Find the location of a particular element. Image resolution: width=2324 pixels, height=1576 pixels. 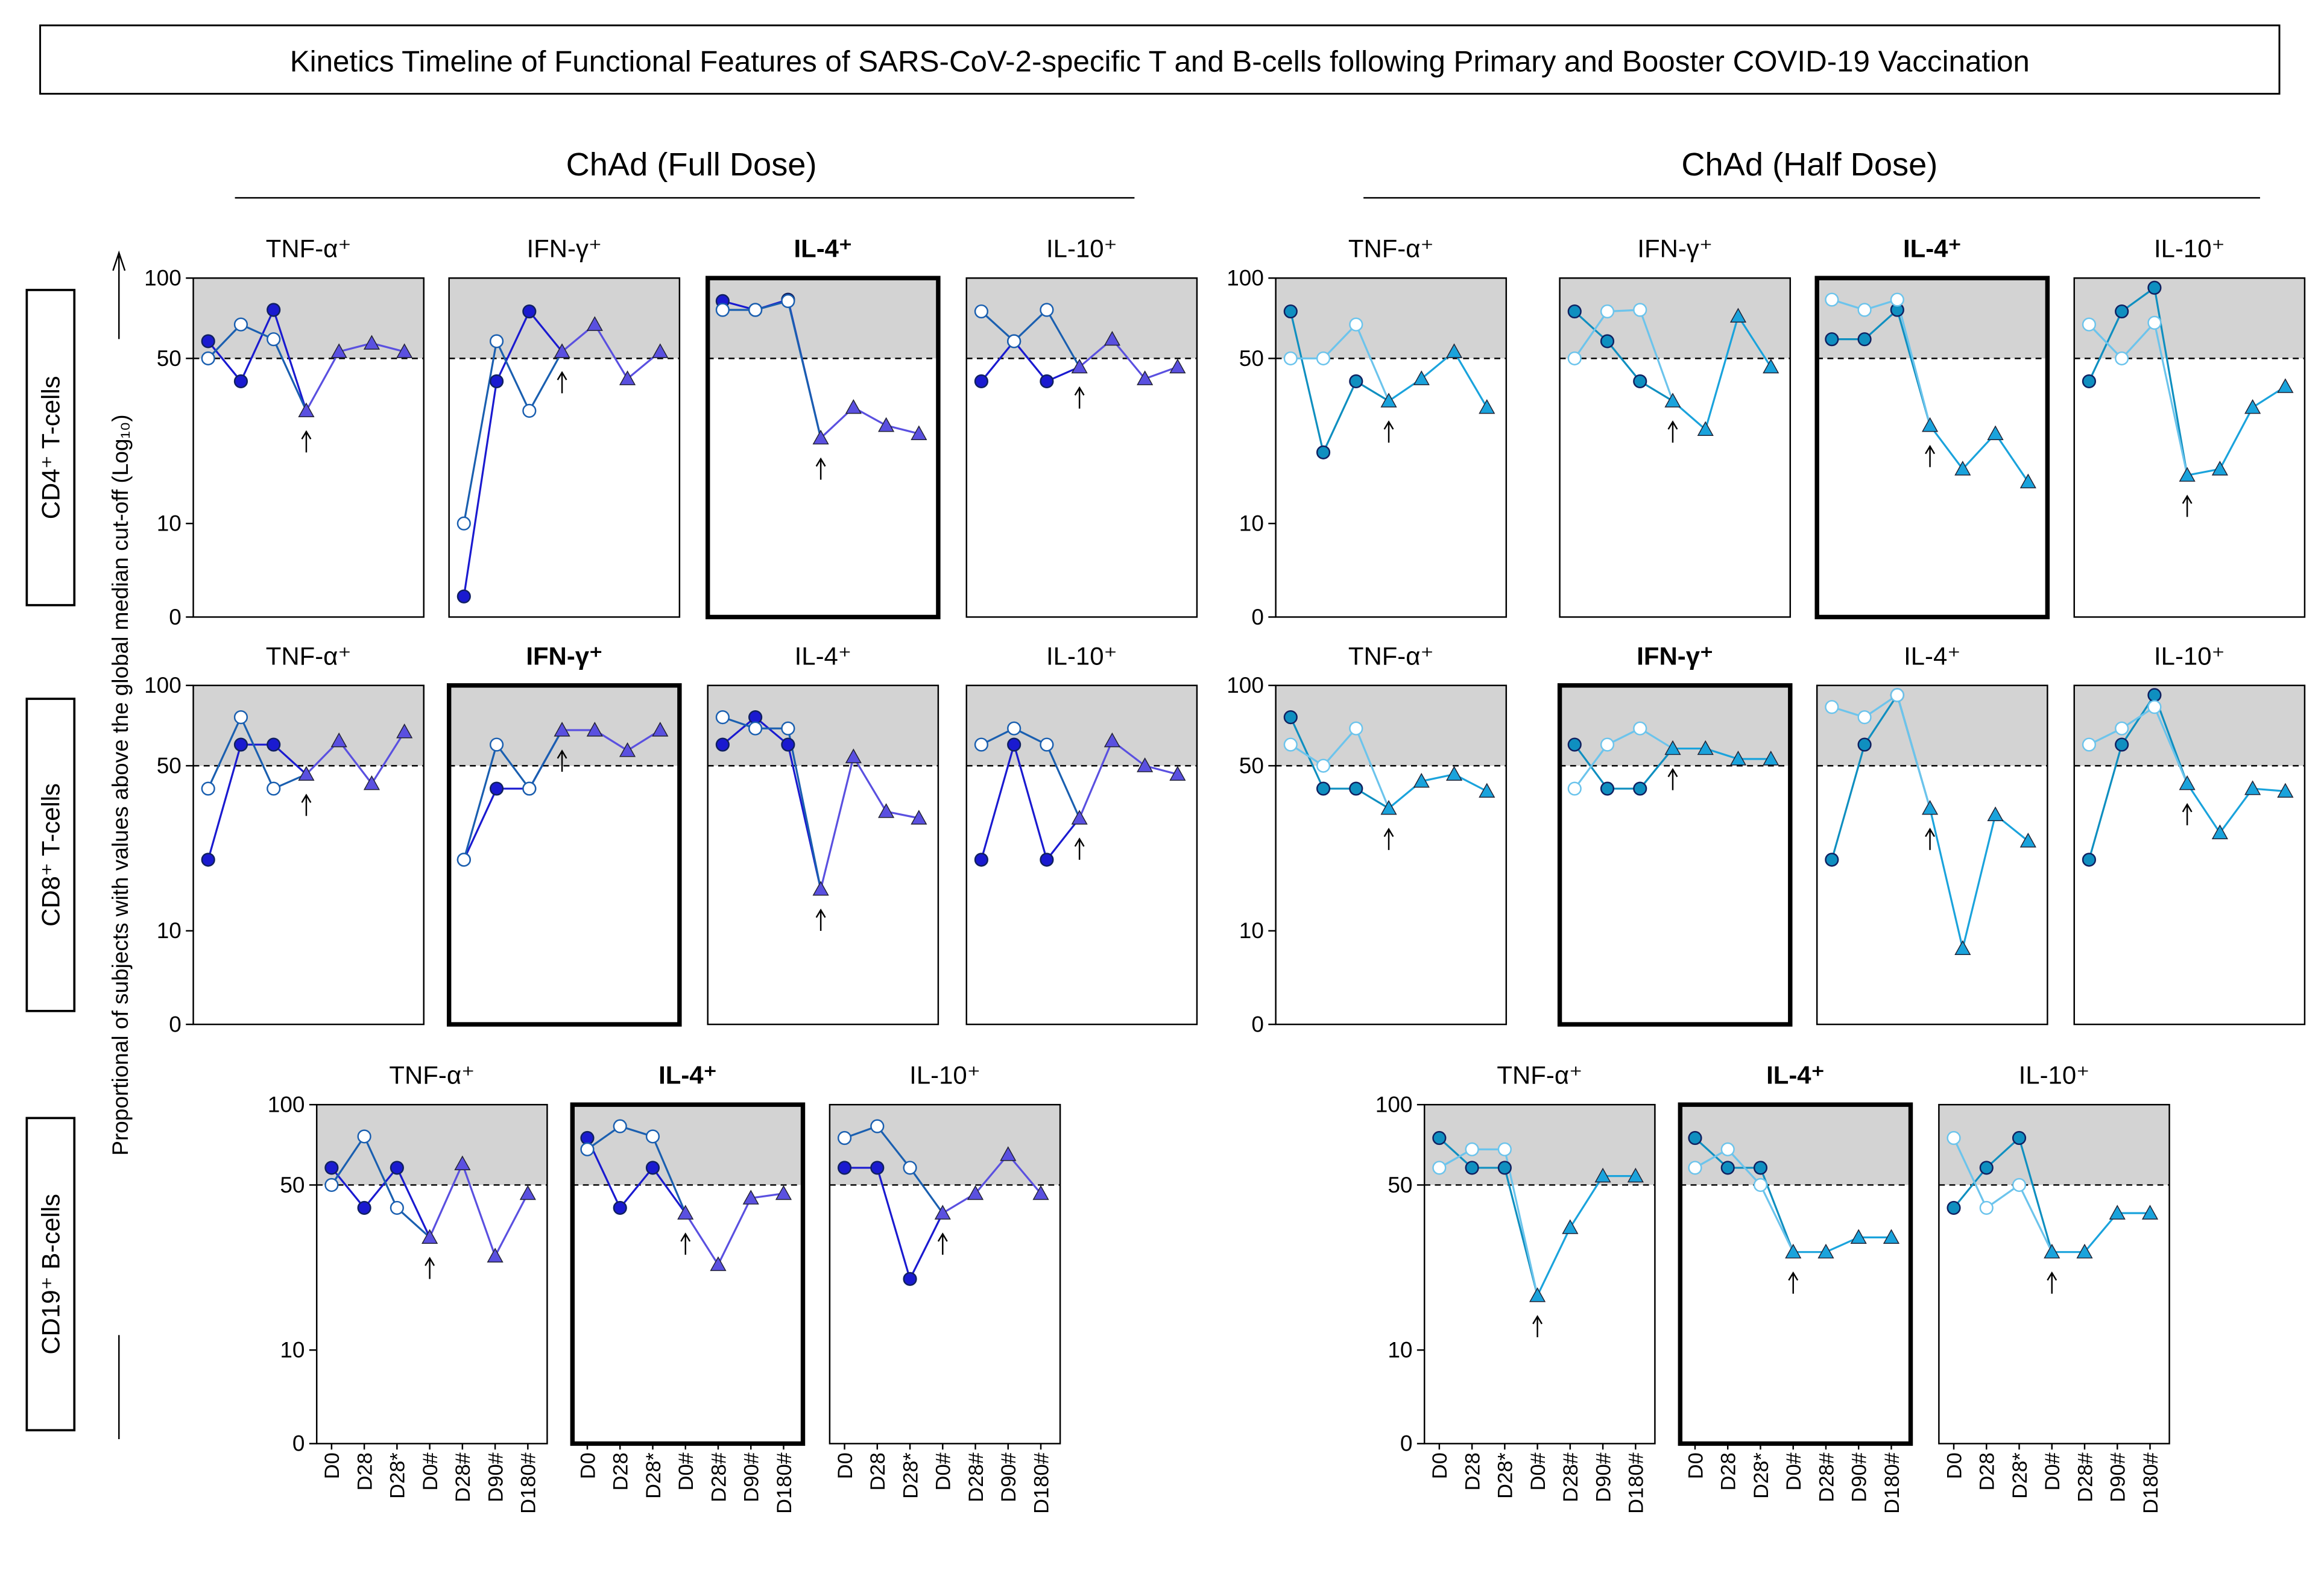

y-tick-label: 0 is located at coordinates (175, 1024).